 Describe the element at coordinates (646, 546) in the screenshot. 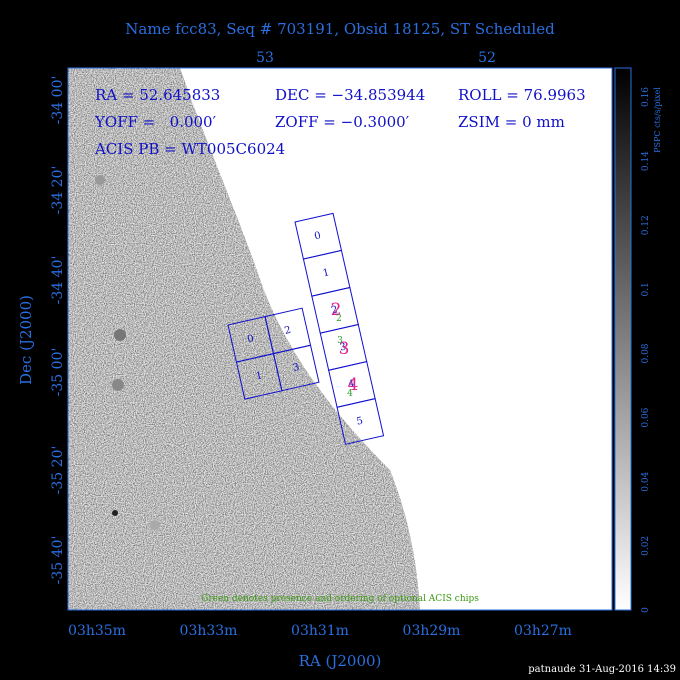

I see `colorbar-tick-label: 0.02` at that location.